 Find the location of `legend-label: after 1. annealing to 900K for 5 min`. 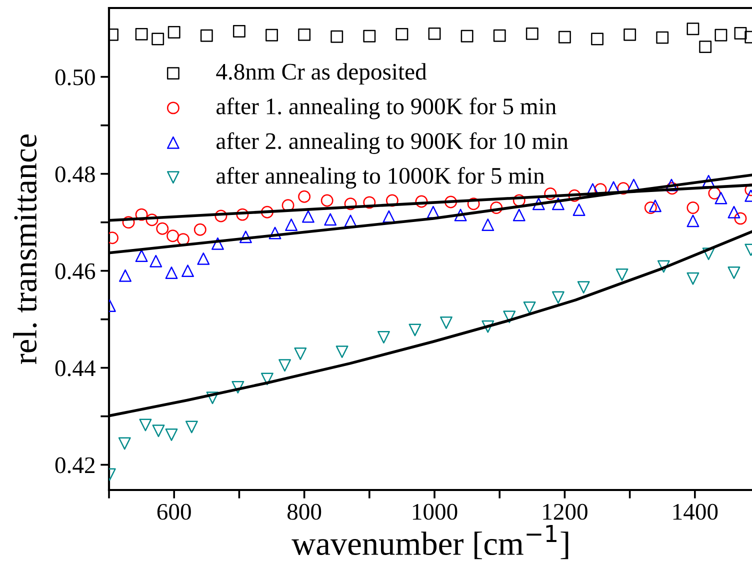

legend-label: after 1. annealing to 900K for 5 min is located at coordinates (386, 109).